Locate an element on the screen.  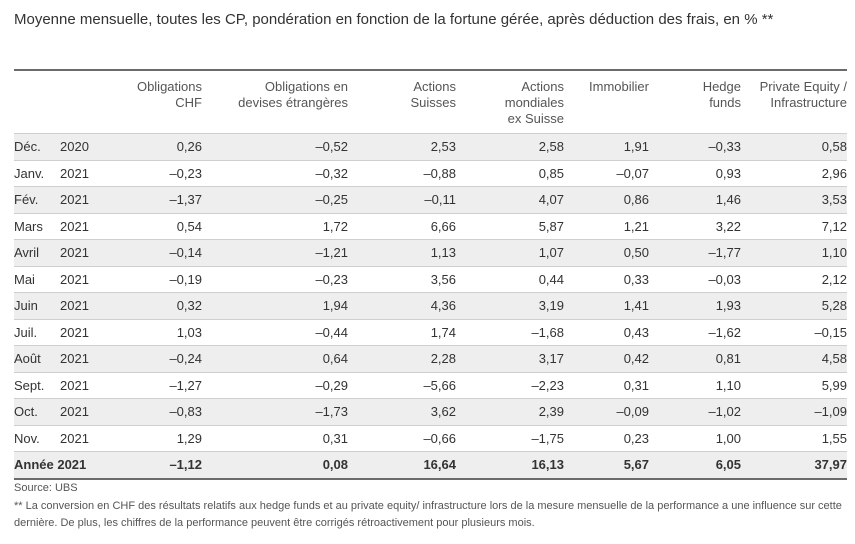
row-value: 2,39 is located at coordinates (510, 411).